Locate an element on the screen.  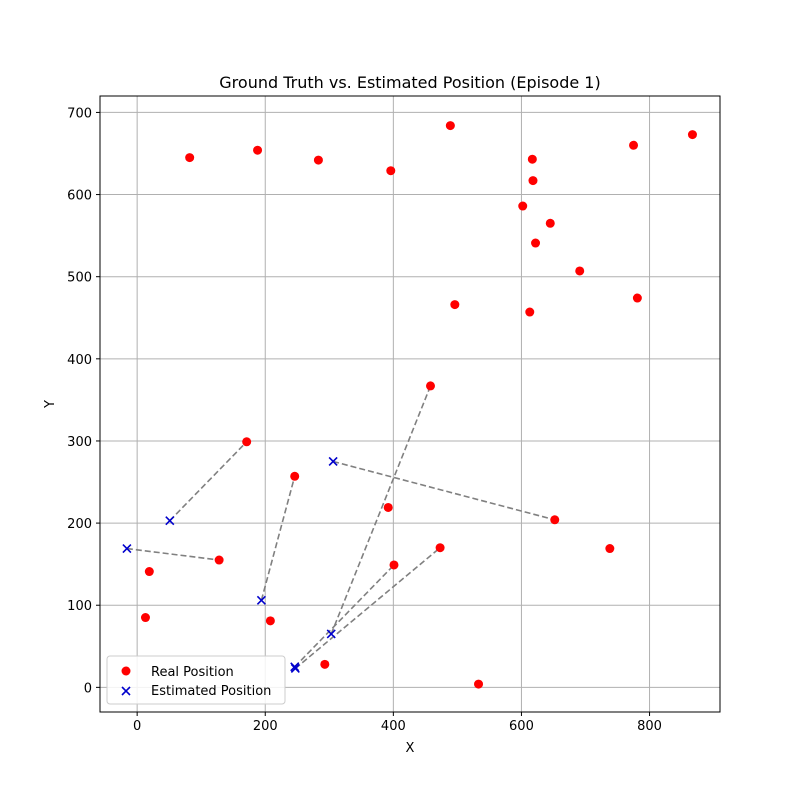
legend-real-marker is located at coordinates (126, 671).